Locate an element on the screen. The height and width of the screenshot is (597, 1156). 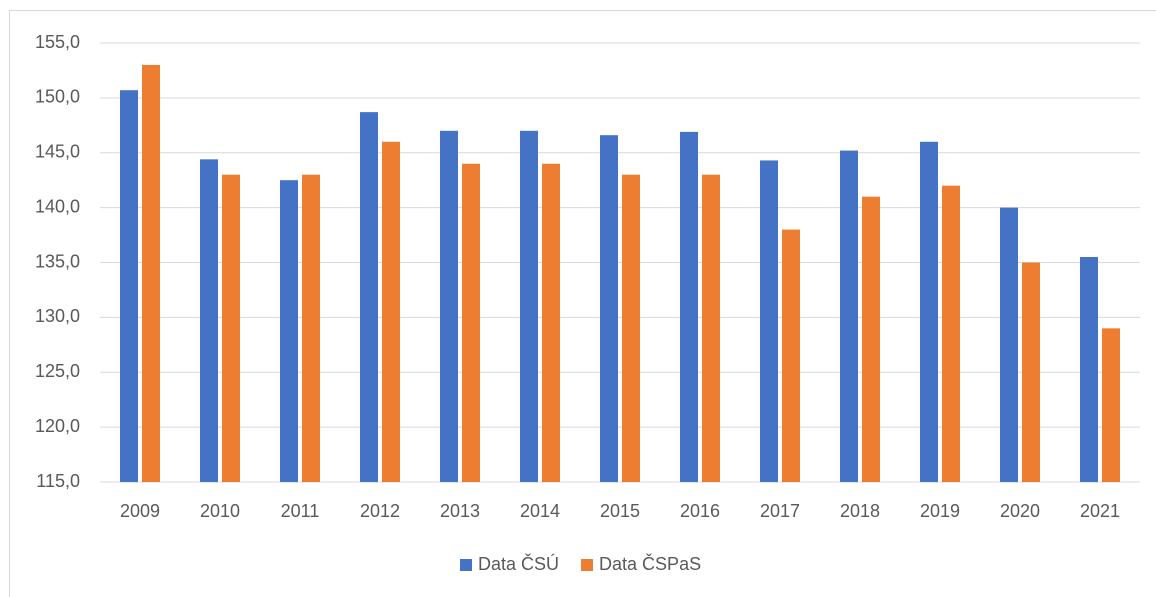
x-tick-label: 2014 is located at coordinates (540, 511).